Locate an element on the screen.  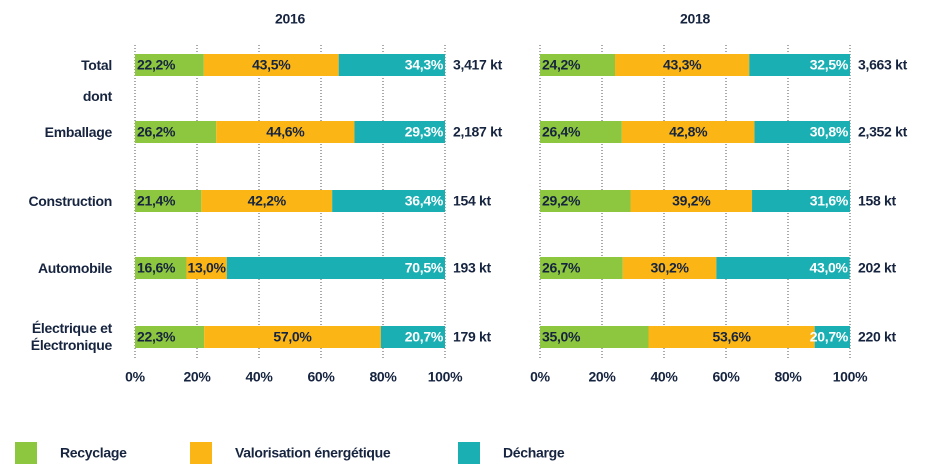
value-label: 42,8% is located at coordinates (688, 132).